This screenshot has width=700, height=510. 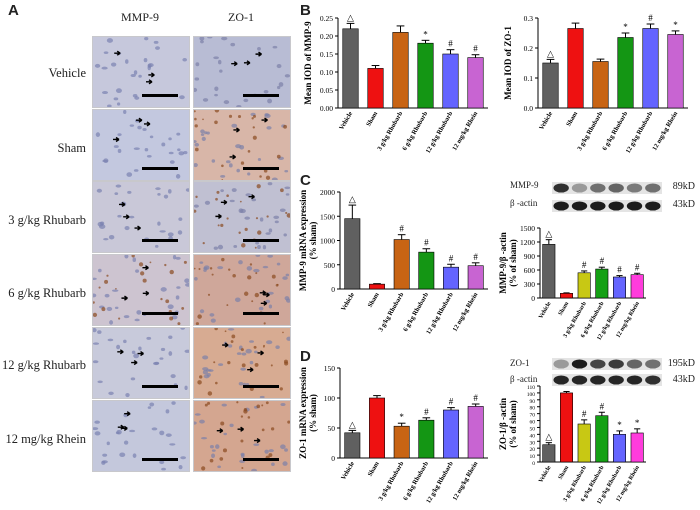 What do you see at coordinates (533, 436) in the screenshot?
I see `y-tick-label: 40` at bounding box center [533, 436].